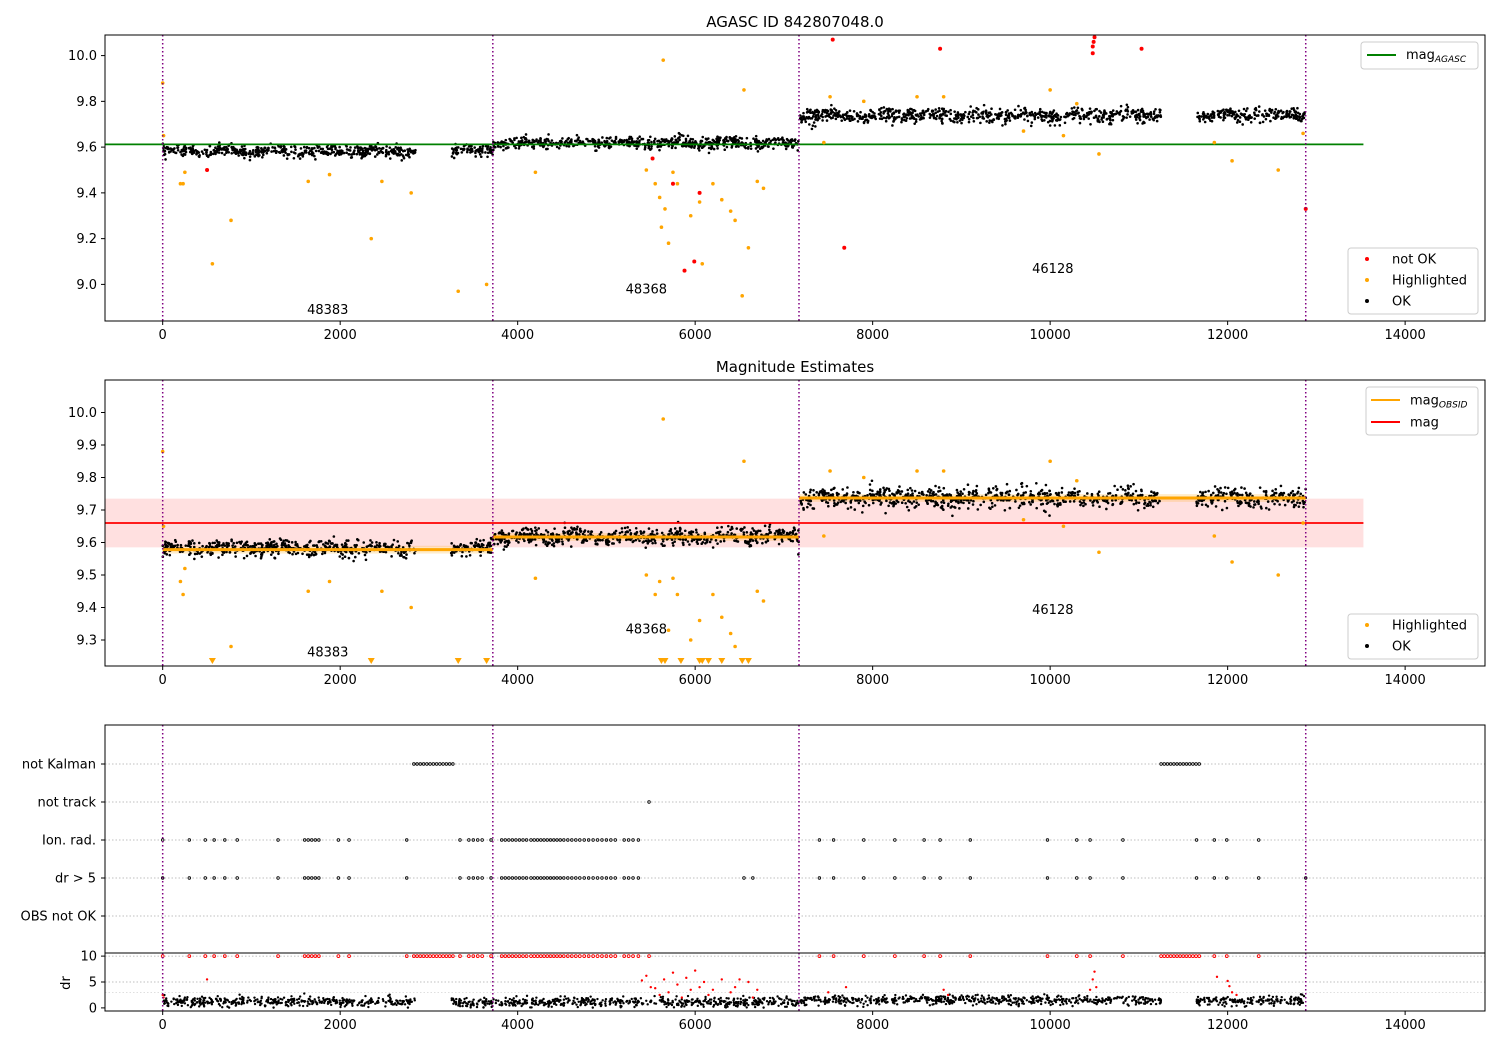 The width and height of the screenshot is (1500, 1050). Describe the element at coordinates (652, 158) in the screenshot. I see `not-ok-point` at that location.